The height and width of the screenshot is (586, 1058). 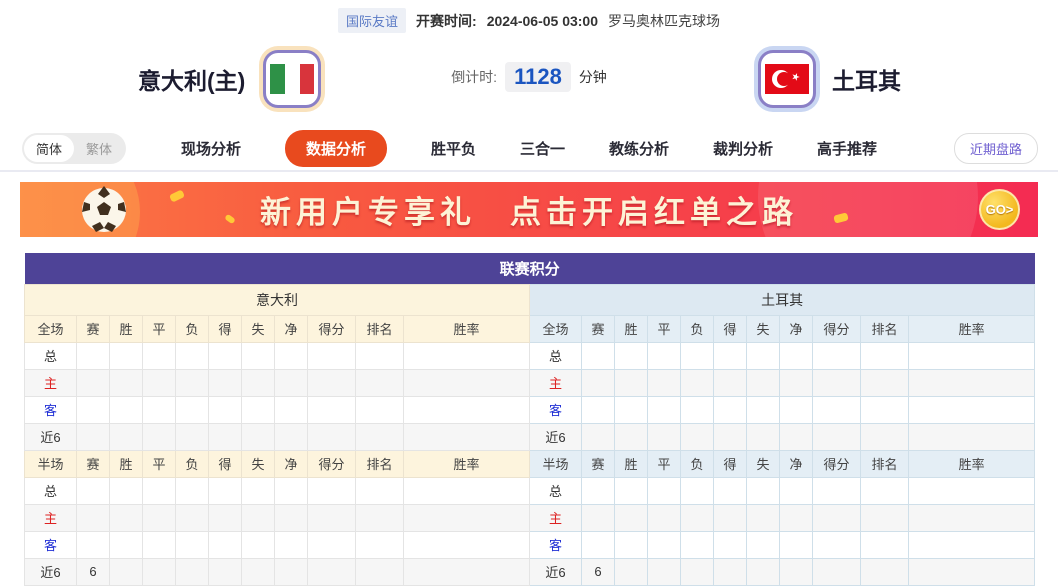 What do you see at coordinates (230, 219) in the screenshot?
I see `confetti` at bounding box center [230, 219].